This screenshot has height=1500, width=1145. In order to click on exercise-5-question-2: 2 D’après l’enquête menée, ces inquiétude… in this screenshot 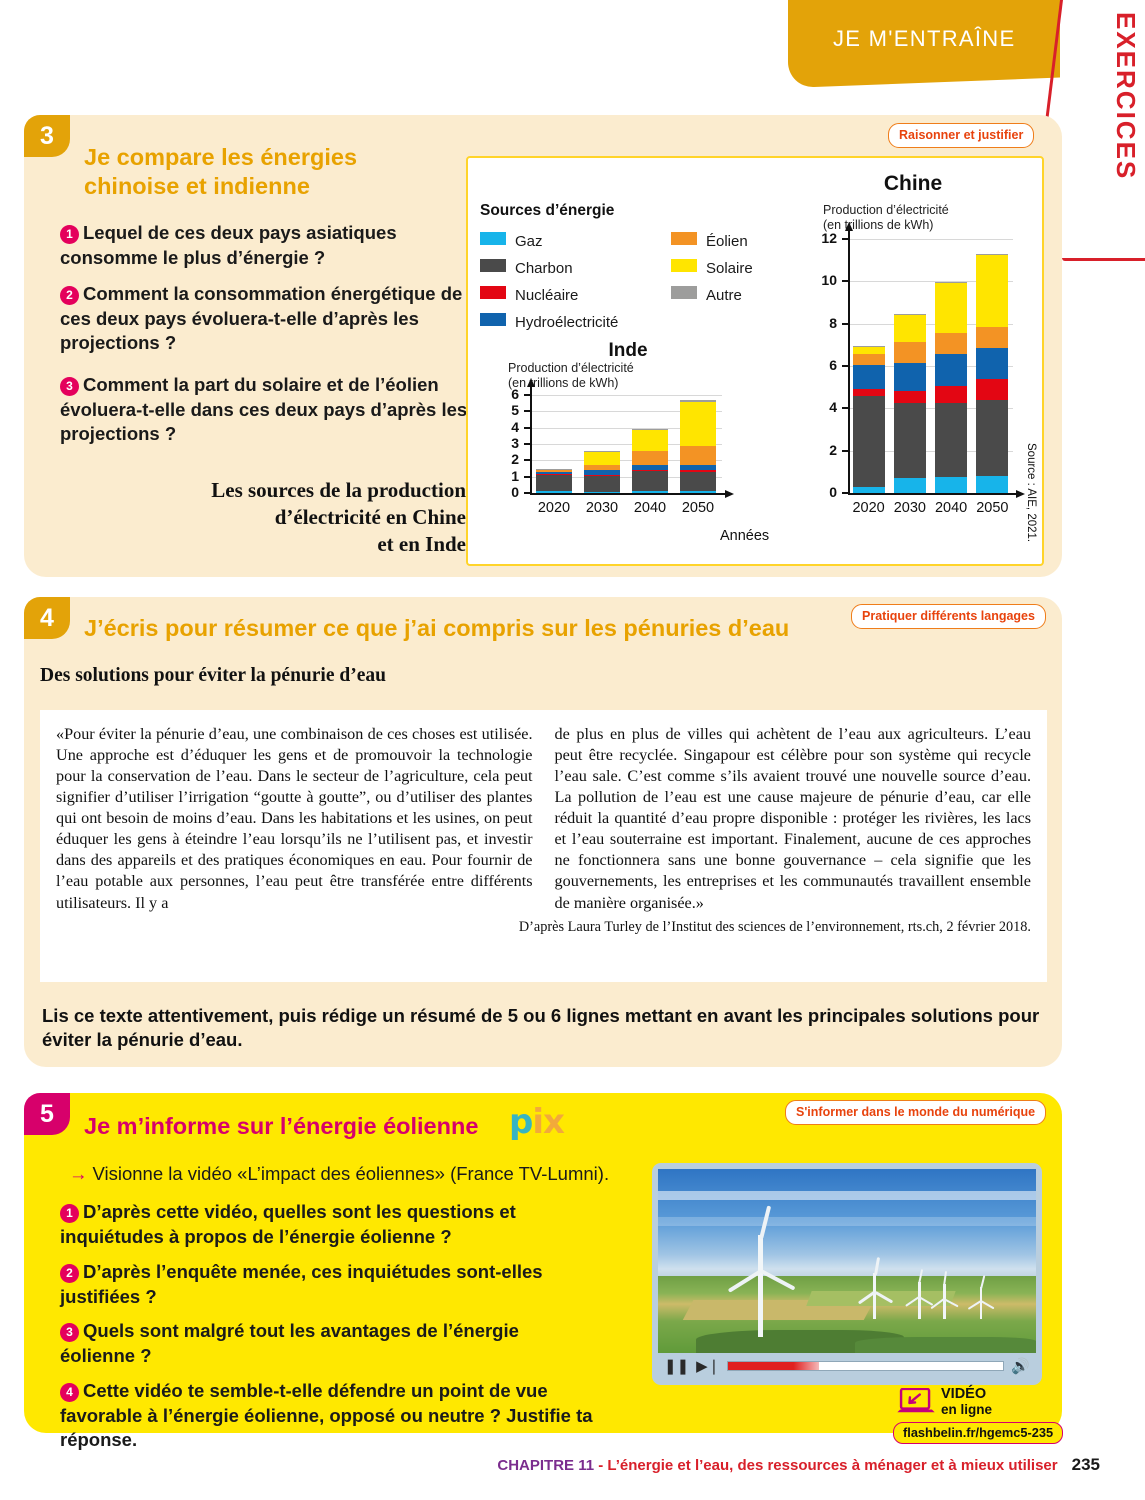, I will do `click(301, 1284)`.